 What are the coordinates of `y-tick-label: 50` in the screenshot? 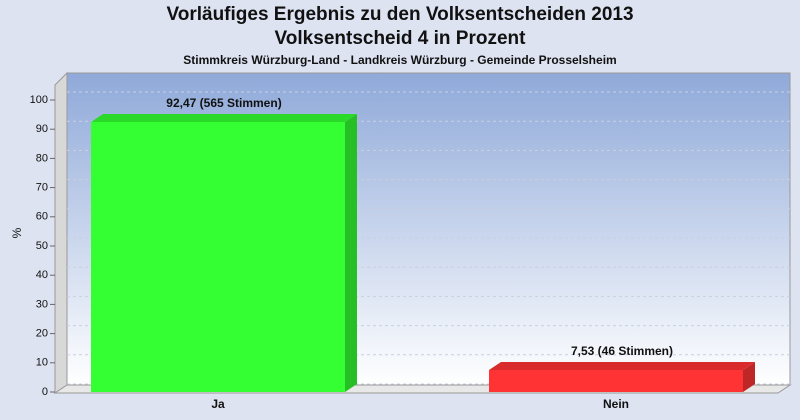 It's located at (42, 246).